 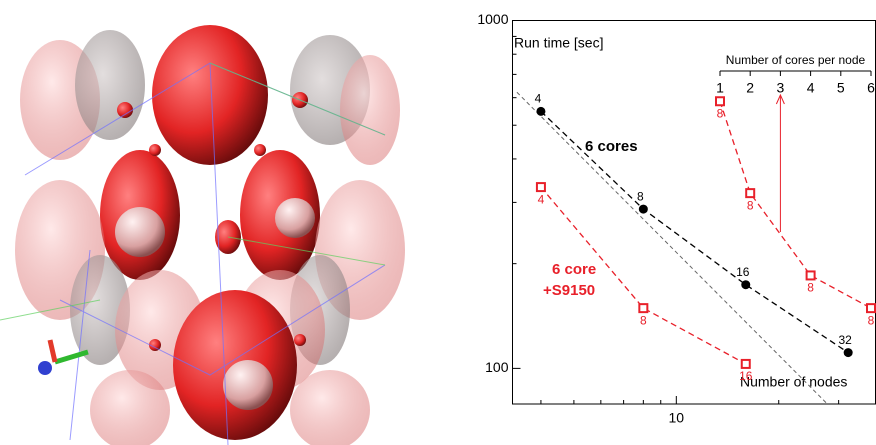 I want to click on x-tick-label: 10, so click(x=677, y=418).